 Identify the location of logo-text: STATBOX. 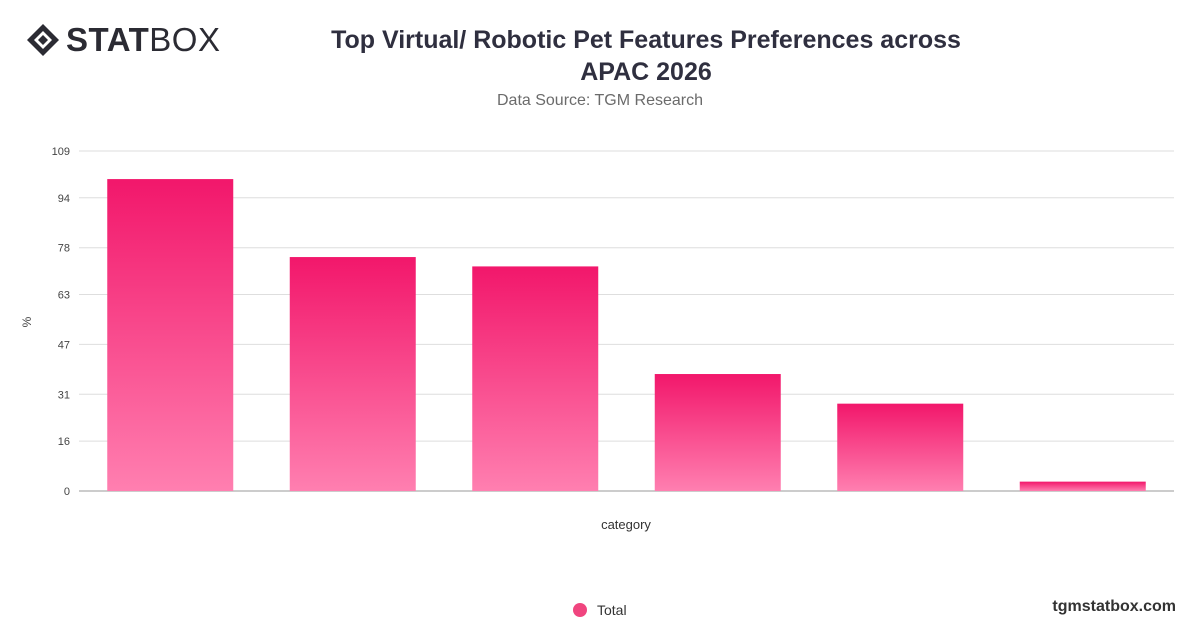
(143, 40).